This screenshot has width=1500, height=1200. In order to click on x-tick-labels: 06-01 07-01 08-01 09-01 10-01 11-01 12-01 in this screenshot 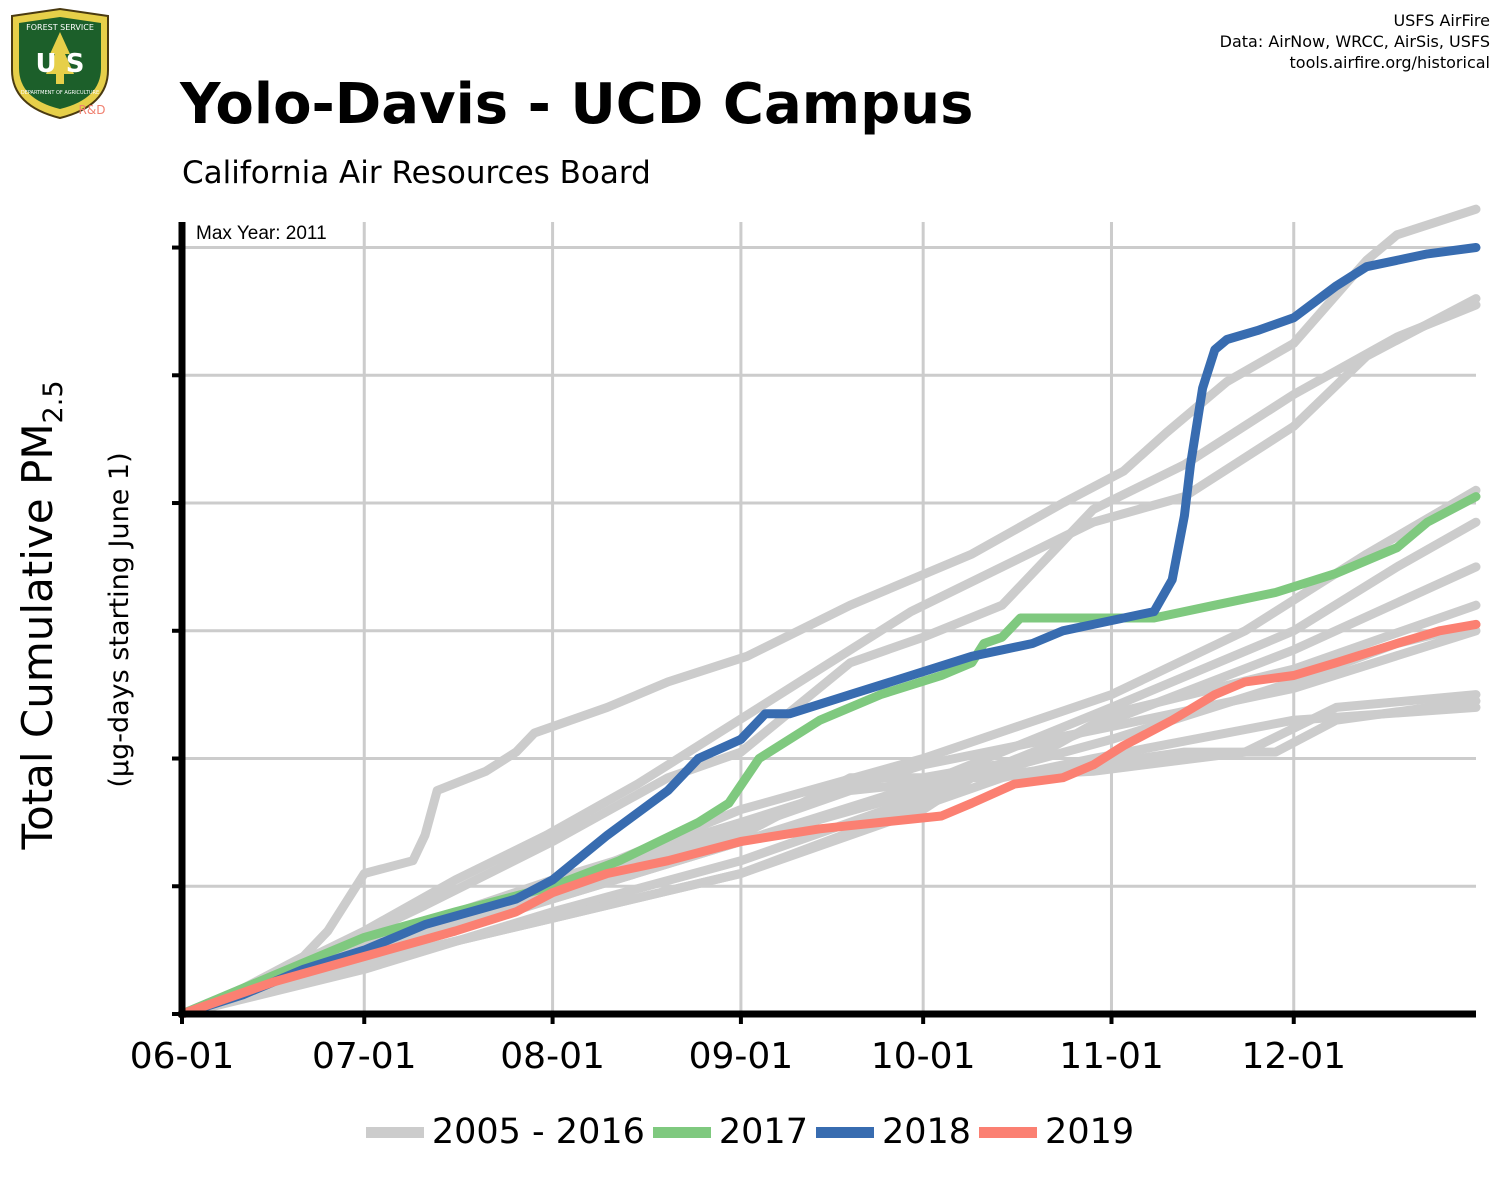, I will do `click(738, 1056)`.